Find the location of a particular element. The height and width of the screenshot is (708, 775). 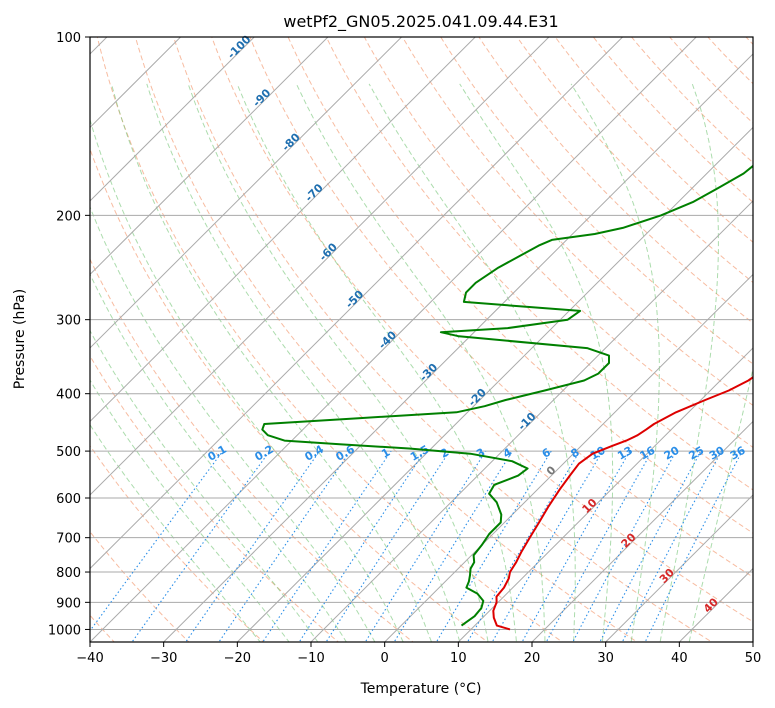

y-tick-label: 500 is located at coordinates (68, 452).